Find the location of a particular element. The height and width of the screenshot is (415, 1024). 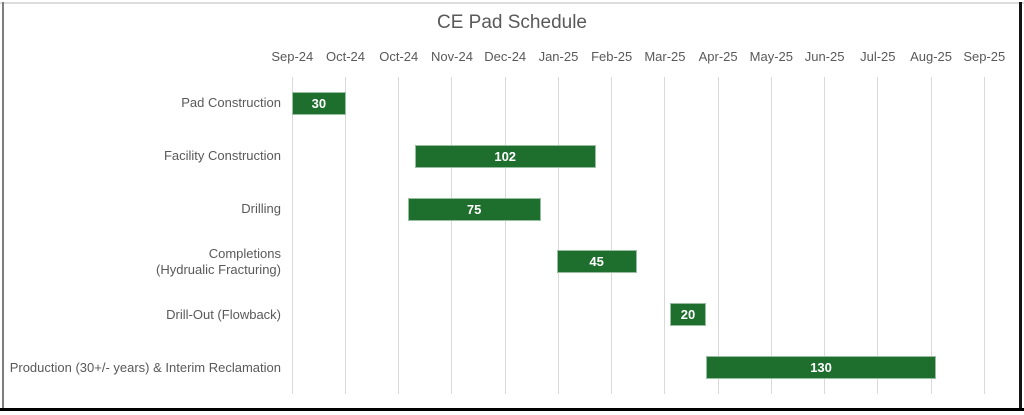

gantt-bar: 102 is located at coordinates (505, 156).